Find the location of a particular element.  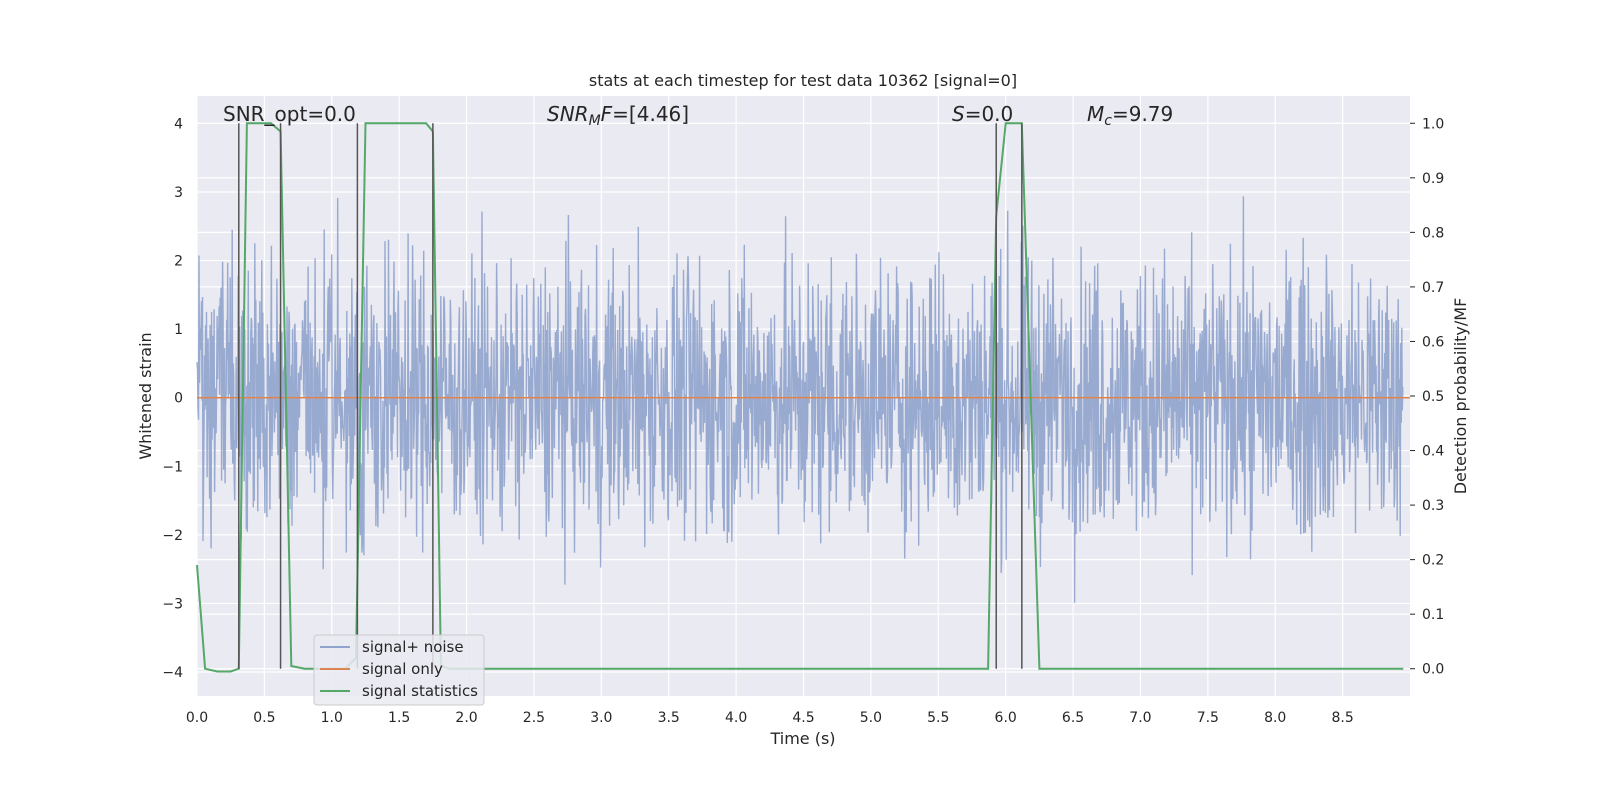

y-axis-label-left: Whitened strain is located at coordinates (145, 395).